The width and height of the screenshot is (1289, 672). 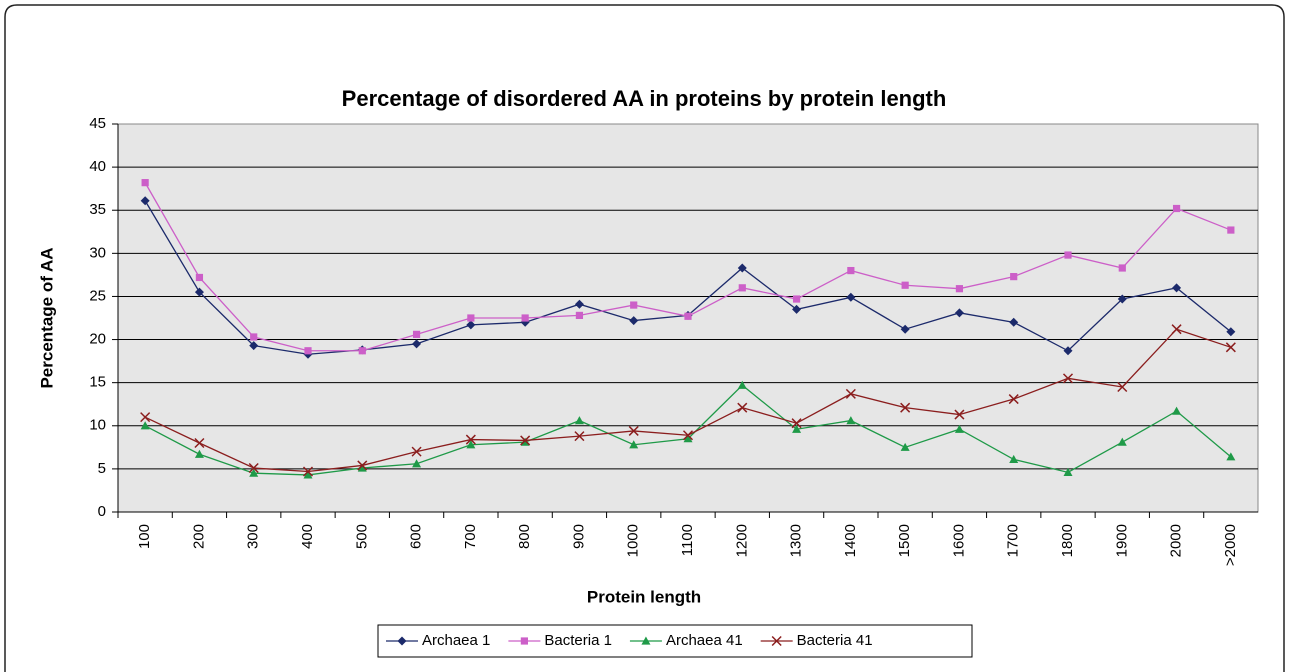 What do you see at coordinates (796, 540) in the screenshot?
I see `x-tick-label: 1300` at bounding box center [796, 540].